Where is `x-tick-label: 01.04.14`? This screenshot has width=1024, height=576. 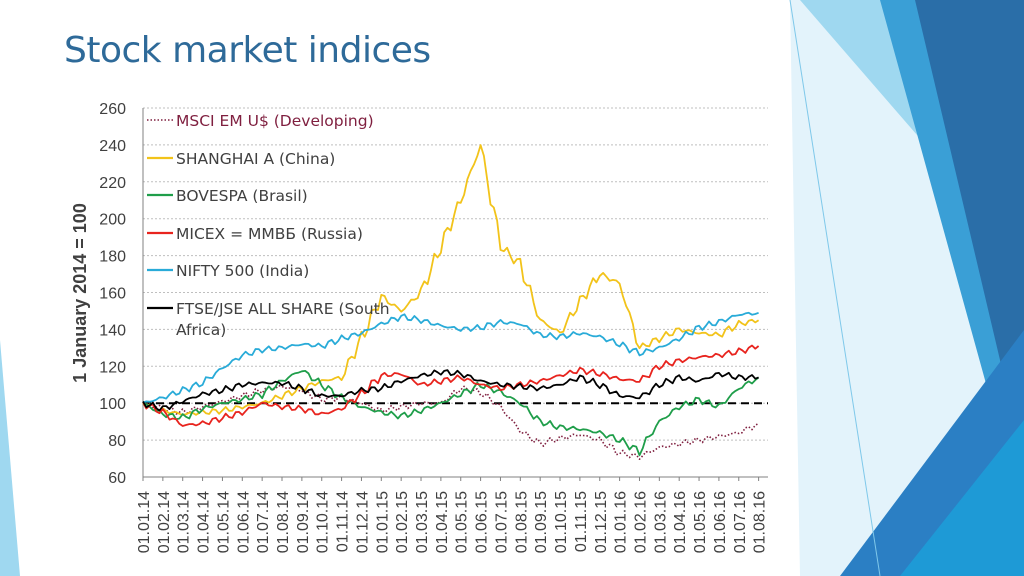 x-tick-label: 01.04.14 is located at coordinates (204, 522).